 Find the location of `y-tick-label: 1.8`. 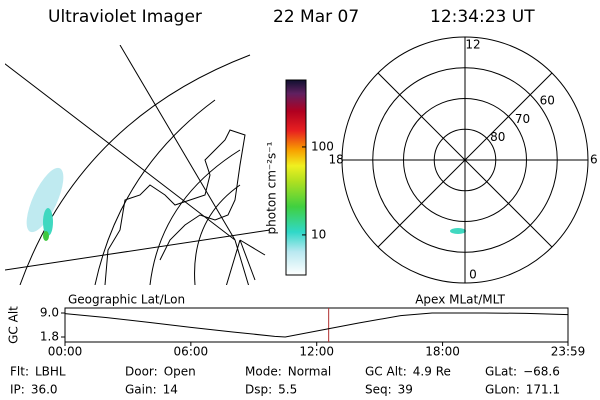

y-tick-label: 1.8 is located at coordinates (49, 337).